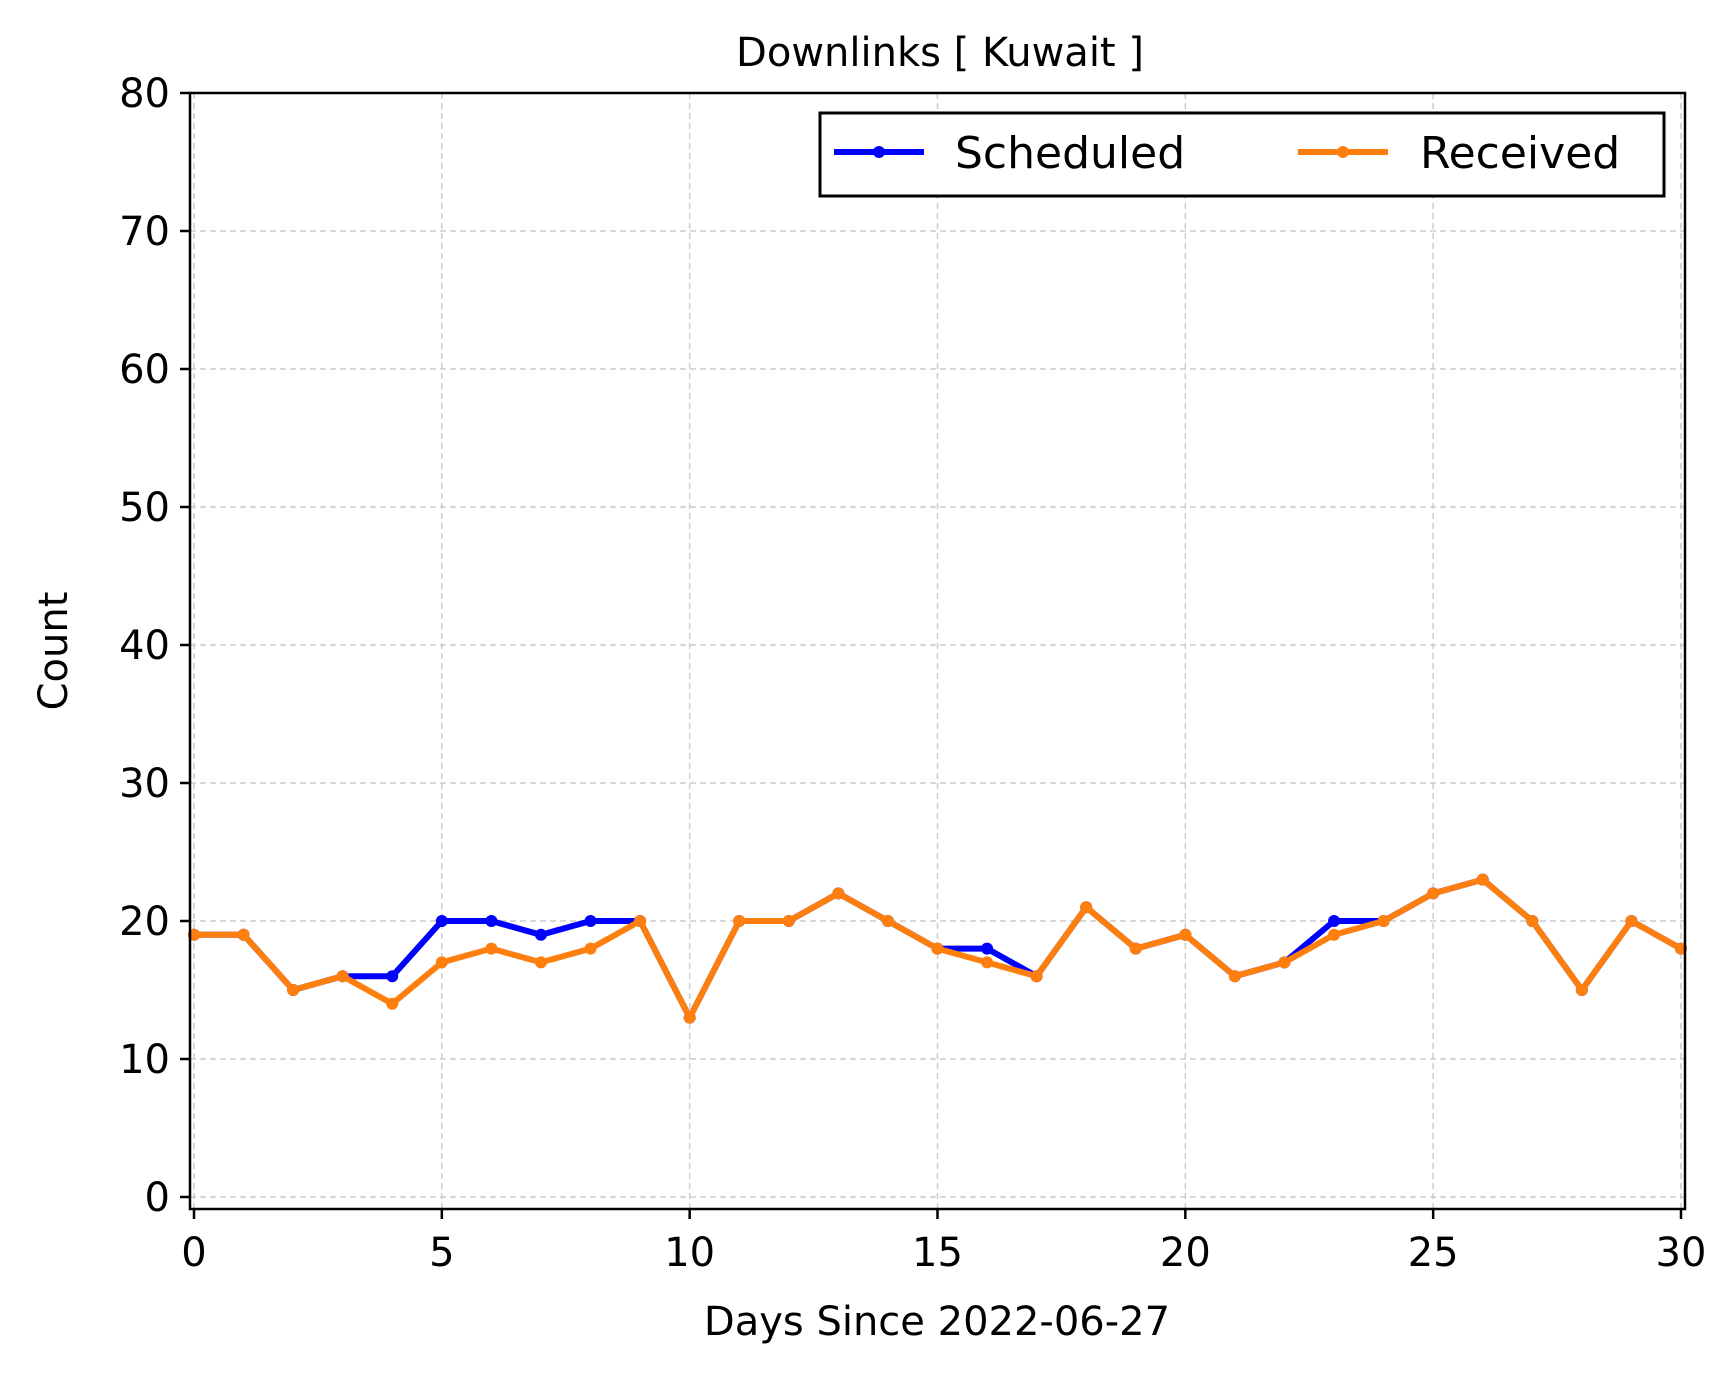 The height and width of the screenshot is (1373, 1732). I want to click on y-tick-label: 50, so click(144, 508).